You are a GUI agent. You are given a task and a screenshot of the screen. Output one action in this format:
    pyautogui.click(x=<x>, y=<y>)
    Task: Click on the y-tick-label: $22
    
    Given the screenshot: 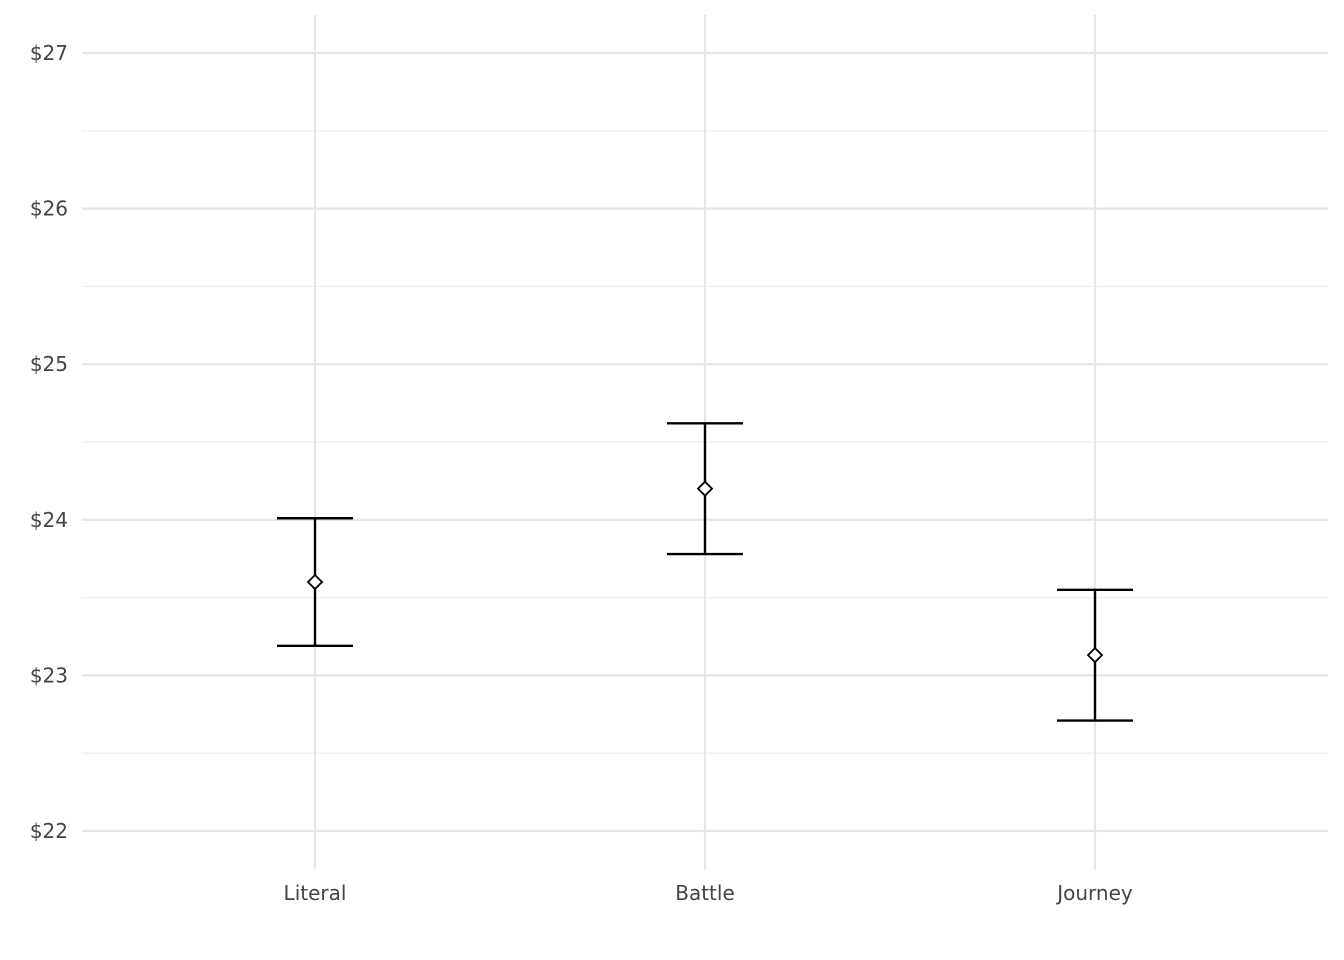 What is the action you would take?
    pyautogui.click(x=49, y=831)
    